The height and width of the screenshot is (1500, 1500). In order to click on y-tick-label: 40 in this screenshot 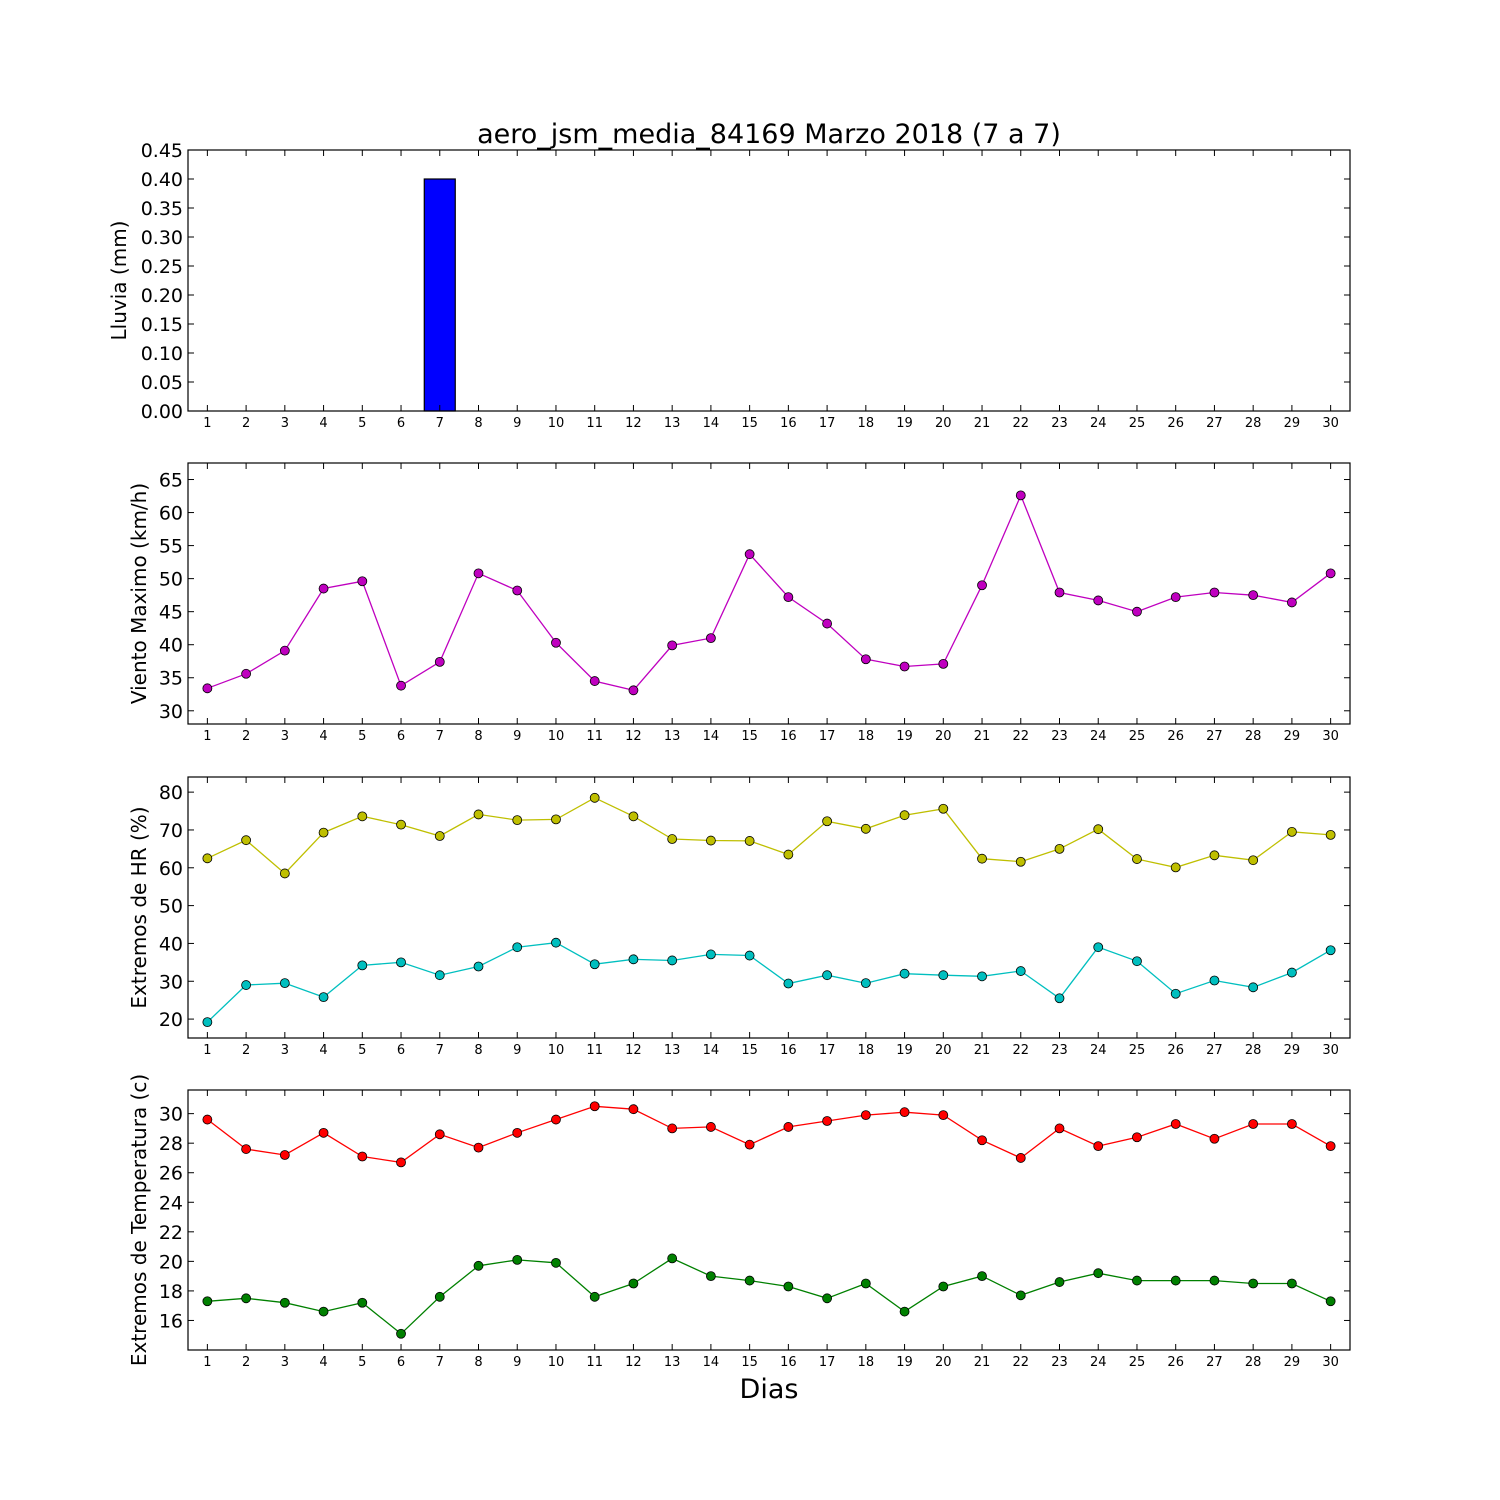, I will do `click(171, 944)`.